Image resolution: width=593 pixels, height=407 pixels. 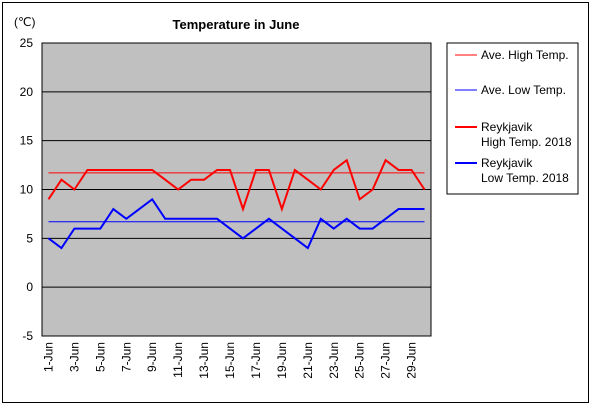 I want to click on chart-title: Temperature in June, so click(x=236, y=24).